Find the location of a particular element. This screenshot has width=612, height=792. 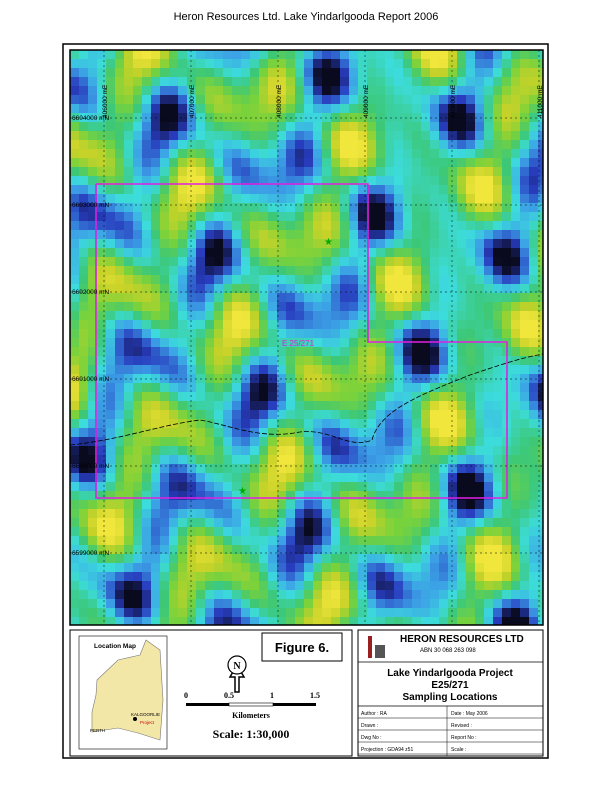

scale-tick-label: 0 is located at coordinates (186, 695).